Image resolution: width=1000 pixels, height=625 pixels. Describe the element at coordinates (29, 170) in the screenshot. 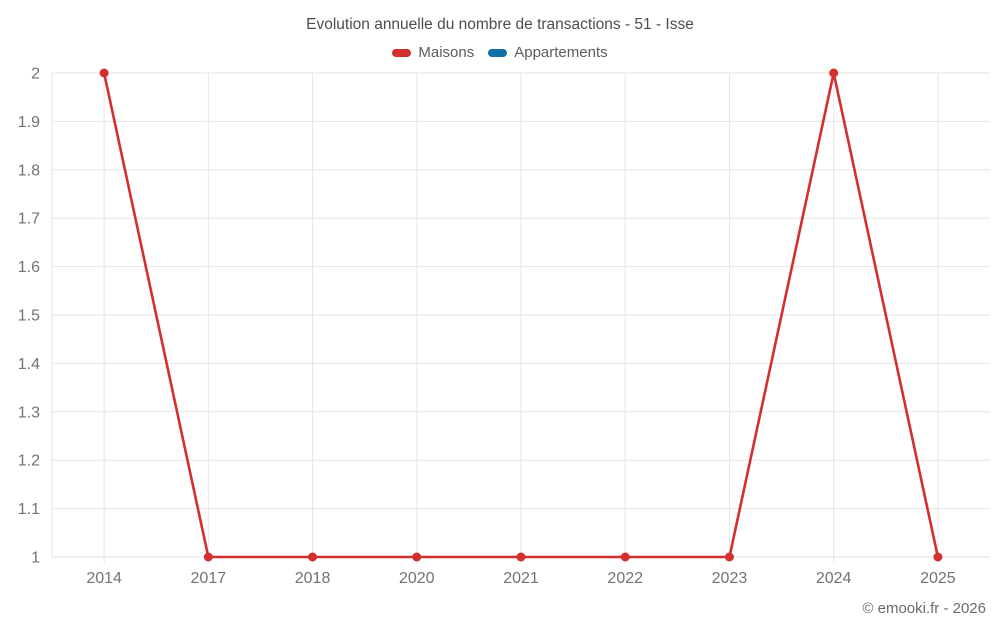

I see `y-axis-tick-label: 1.8` at that location.